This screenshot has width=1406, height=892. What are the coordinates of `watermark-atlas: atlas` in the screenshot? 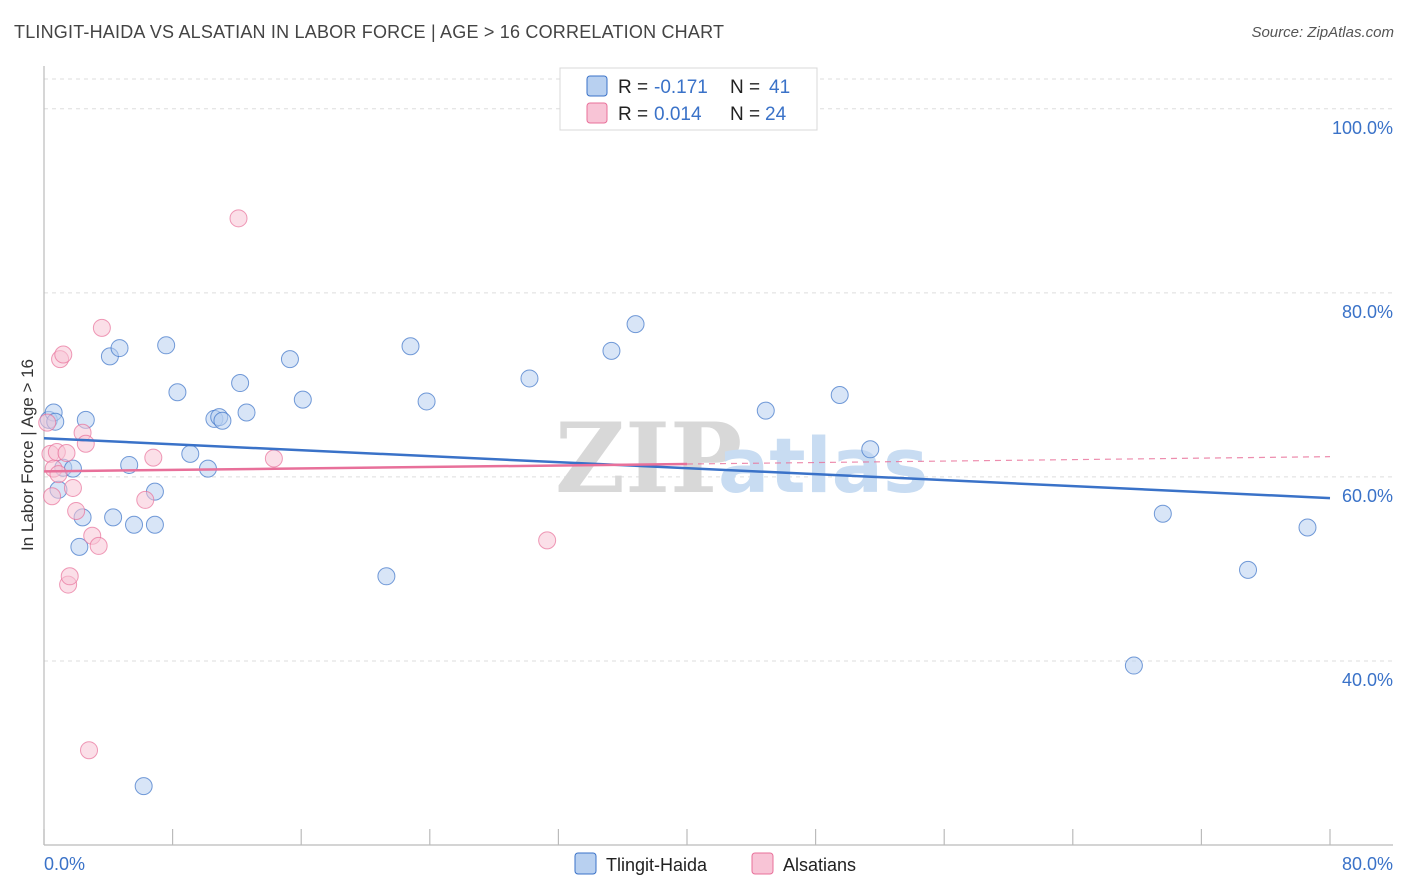 It's located at (823, 465).